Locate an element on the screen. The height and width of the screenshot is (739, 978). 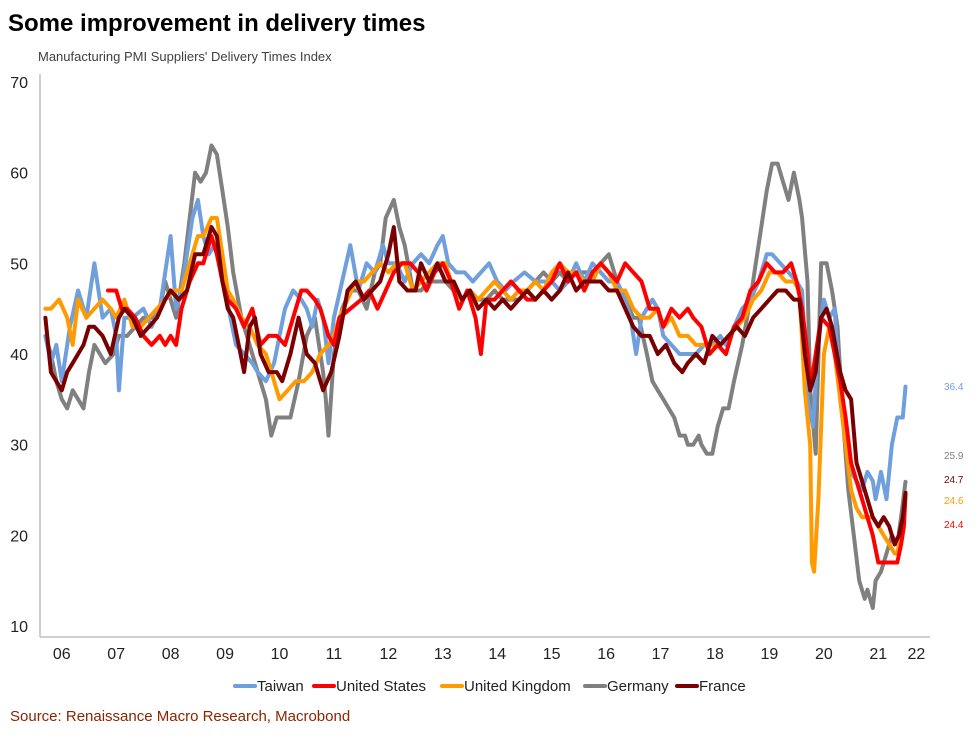
end-label-united-kingdom: 24.6 is located at coordinates (954, 501).